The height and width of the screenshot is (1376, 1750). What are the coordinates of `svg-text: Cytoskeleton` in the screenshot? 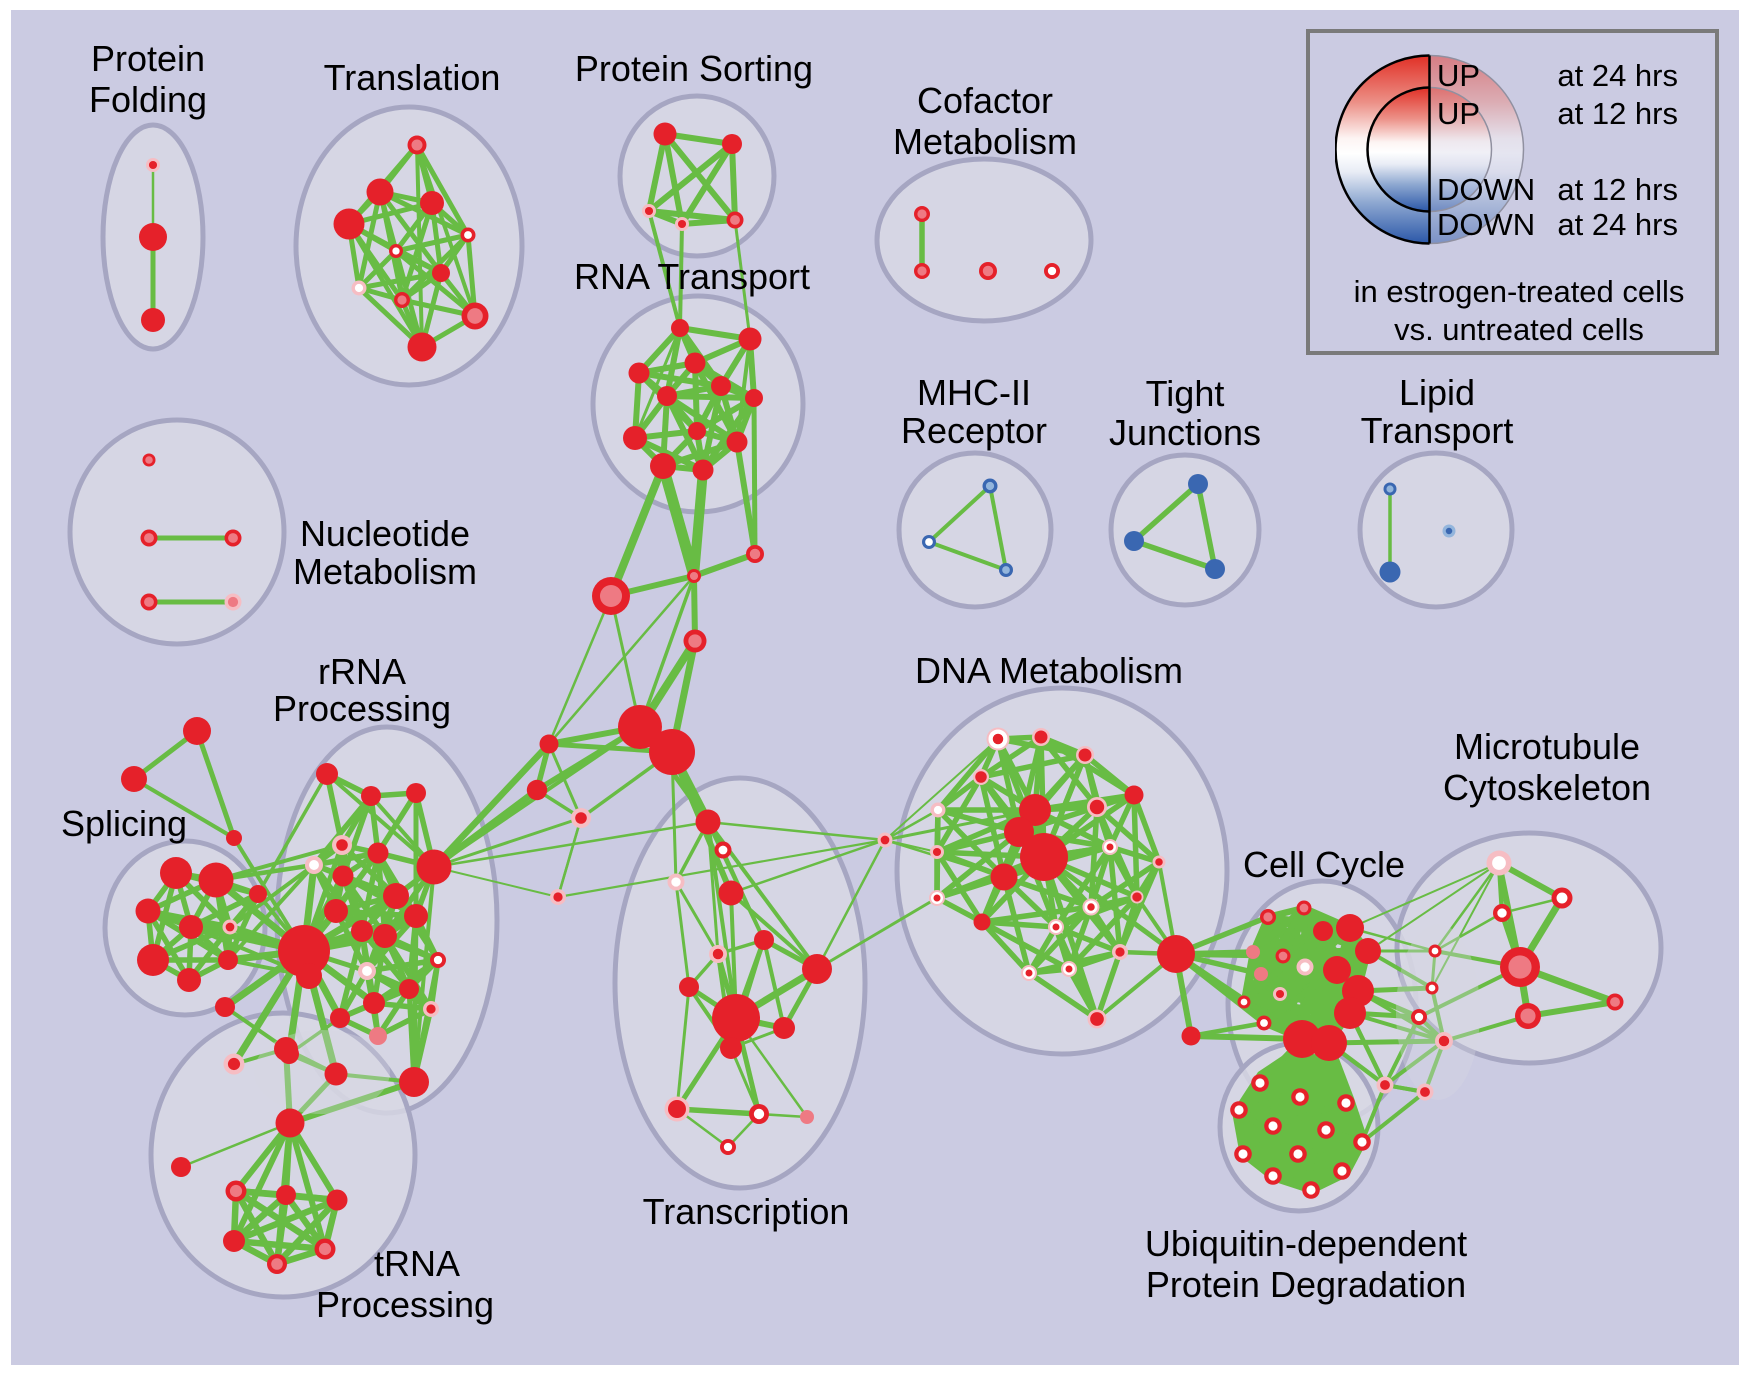 It's located at (1547, 787).